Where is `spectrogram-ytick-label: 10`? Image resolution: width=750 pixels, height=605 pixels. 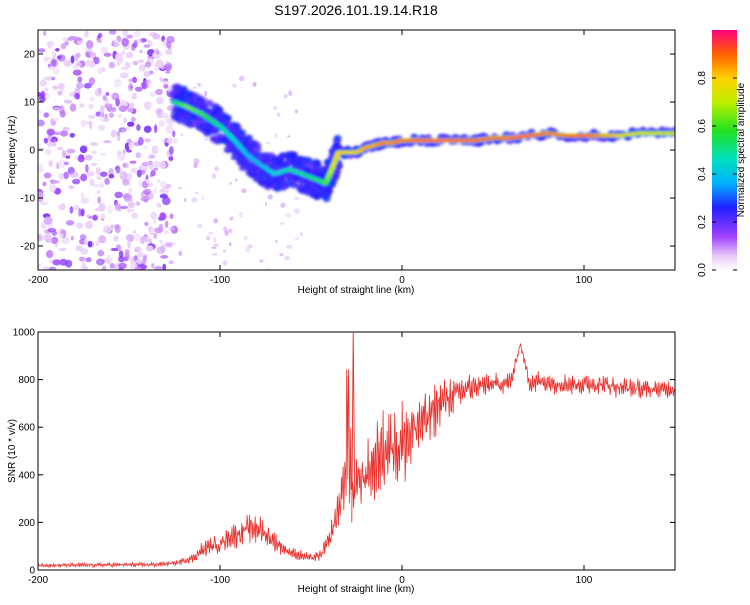
spectrogram-ytick-label: 10 is located at coordinates (30, 103).